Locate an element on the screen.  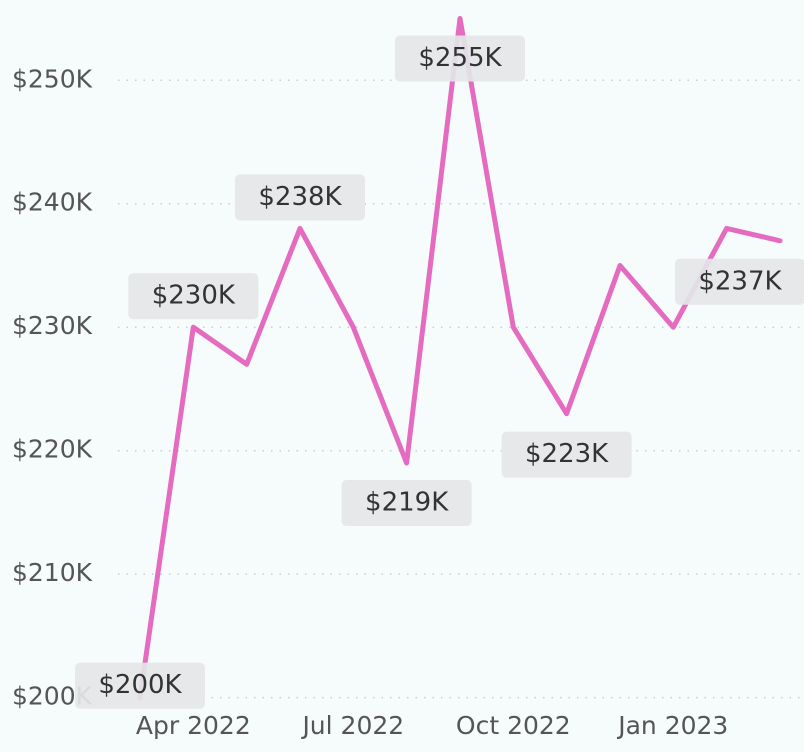
data-label-text: $200K is located at coordinates (140, 685).